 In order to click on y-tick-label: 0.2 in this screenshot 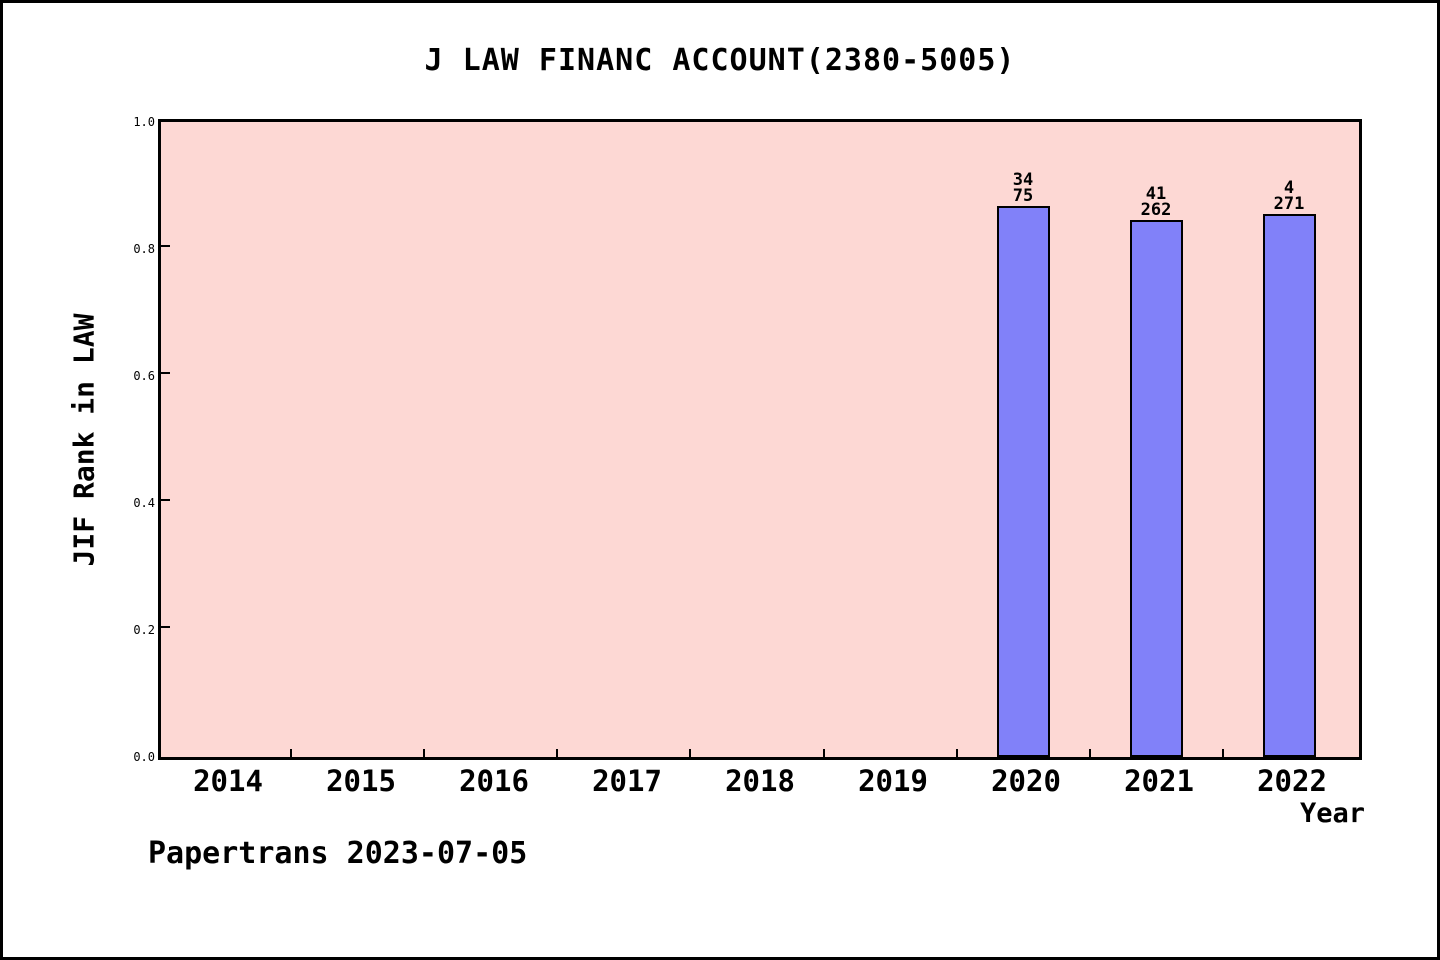, I will do `click(144, 630)`.